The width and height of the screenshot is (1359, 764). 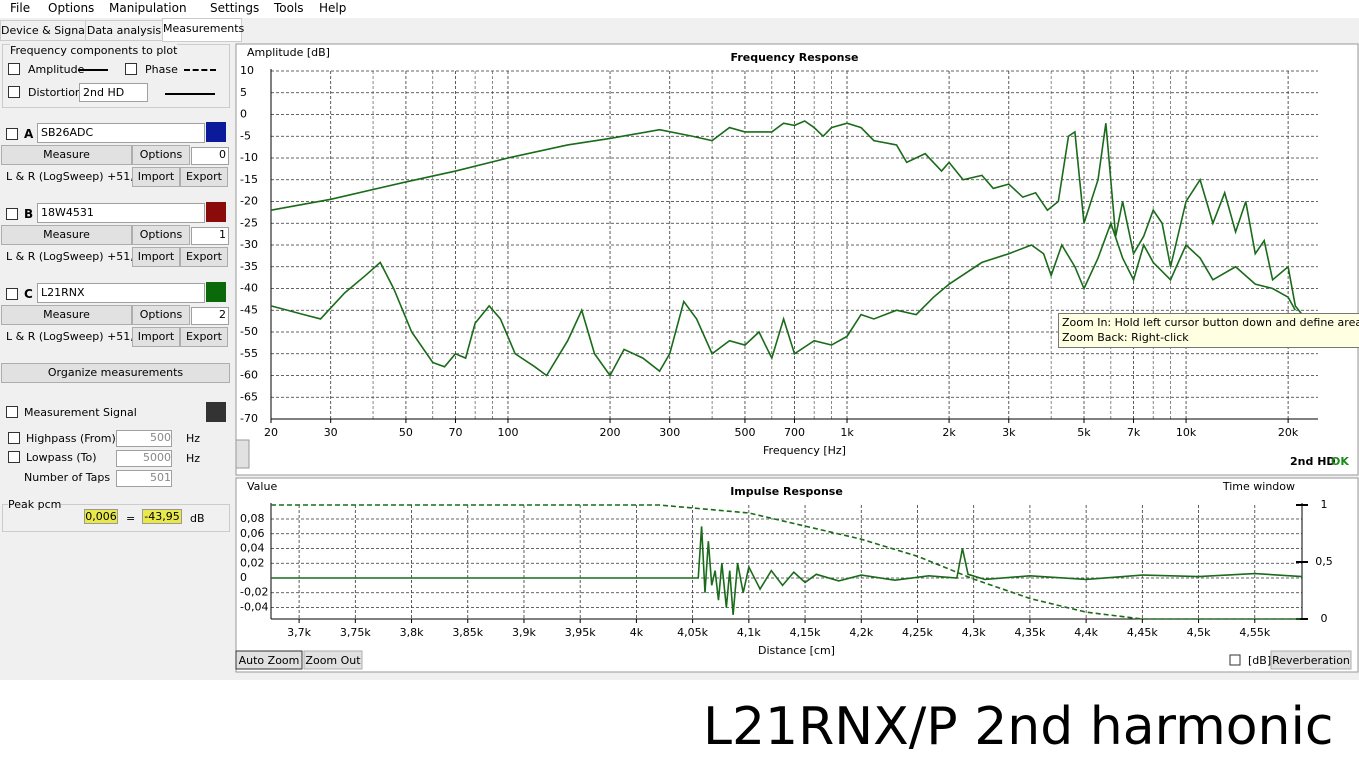 What do you see at coordinates (580, 632) in the screenshot?
I see `x-tick-label: 3,95k` at bounding box center [580, 632].